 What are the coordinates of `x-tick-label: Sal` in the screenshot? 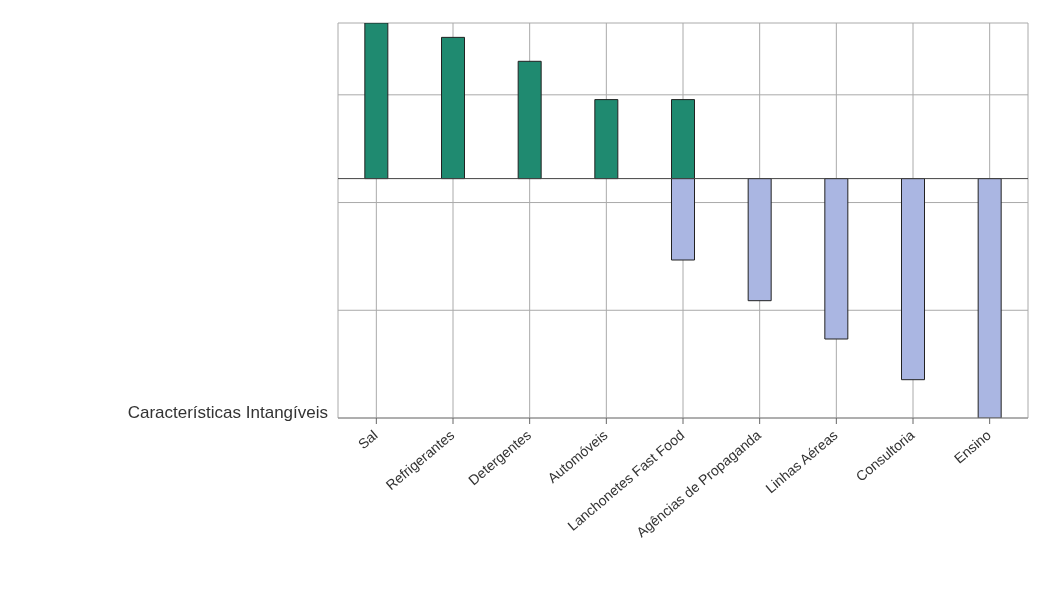 It's located at (367, 439).